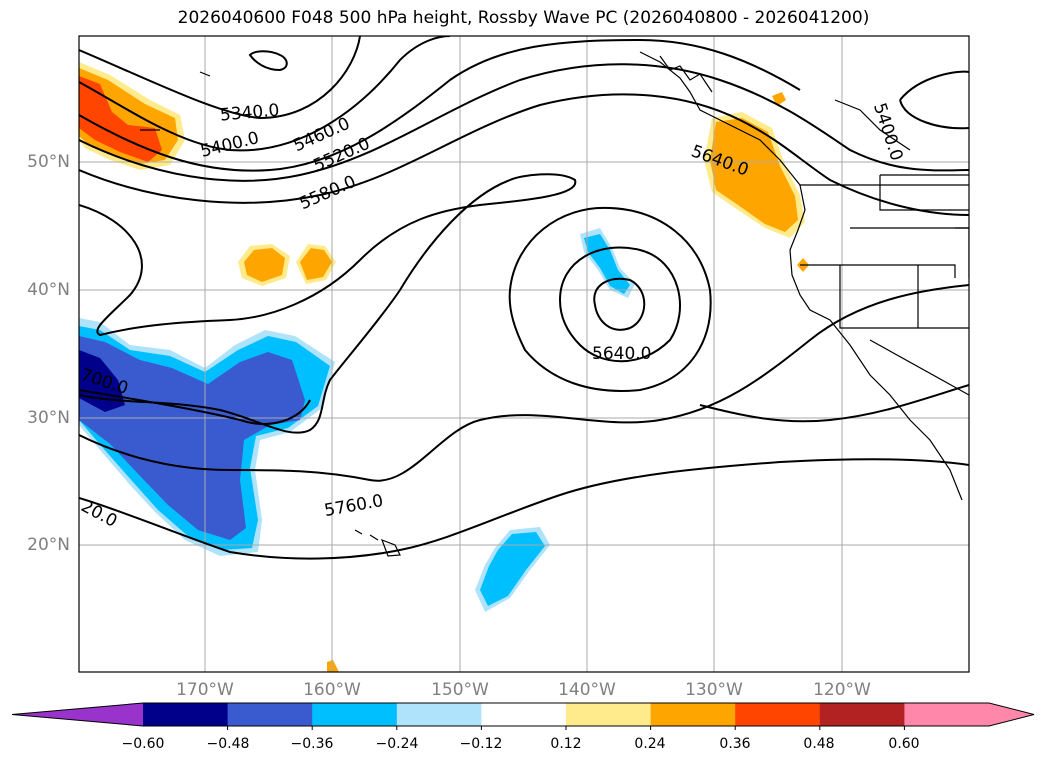 This screenshot has width=1047, height=765. I want to click on positive-anomaly-nw, so click(132, 116).